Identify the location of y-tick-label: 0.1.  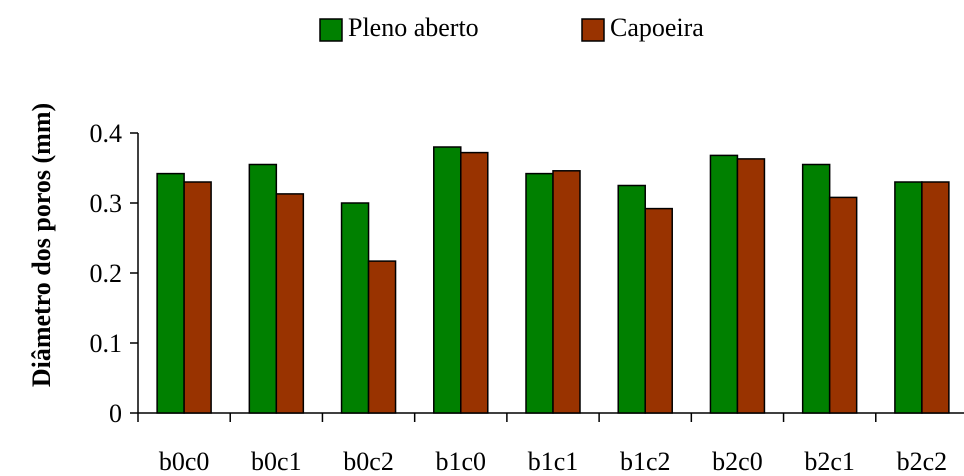
(106, 343).